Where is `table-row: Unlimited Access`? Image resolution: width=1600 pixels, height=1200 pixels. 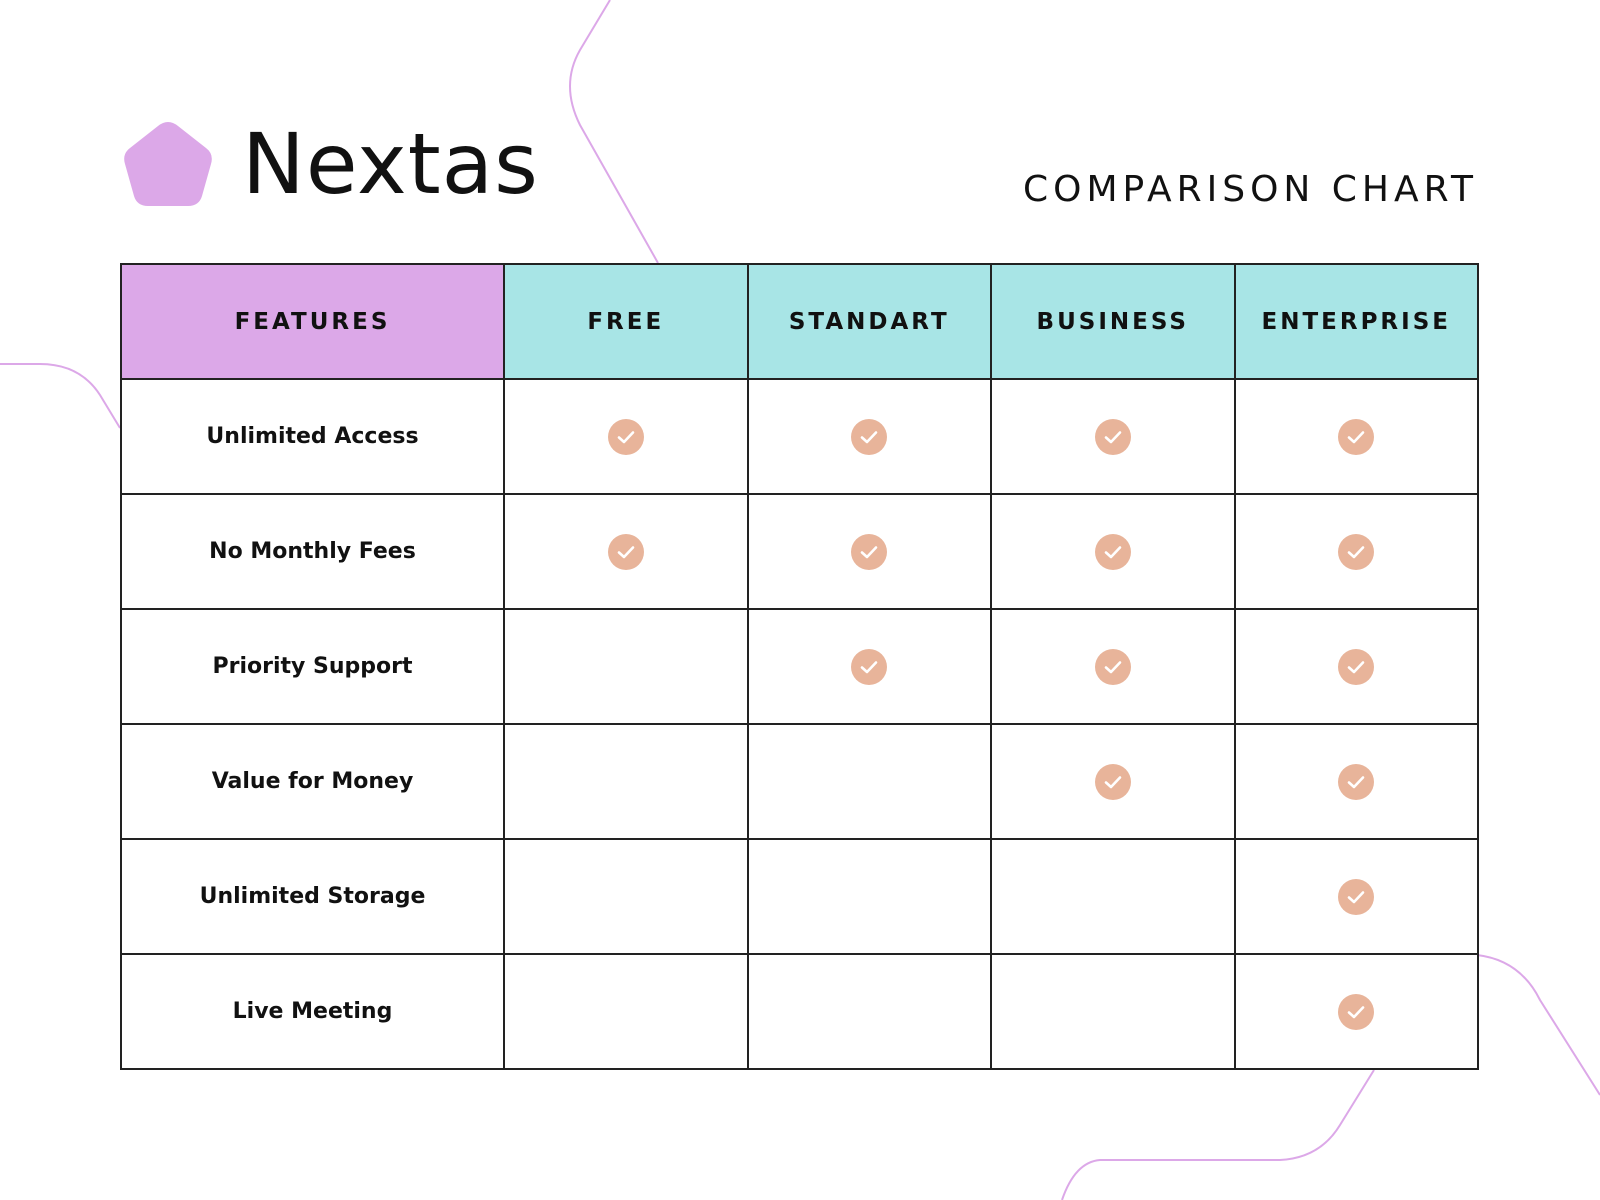 table-row: Unlimited Access is located at coordinates (799, 436).